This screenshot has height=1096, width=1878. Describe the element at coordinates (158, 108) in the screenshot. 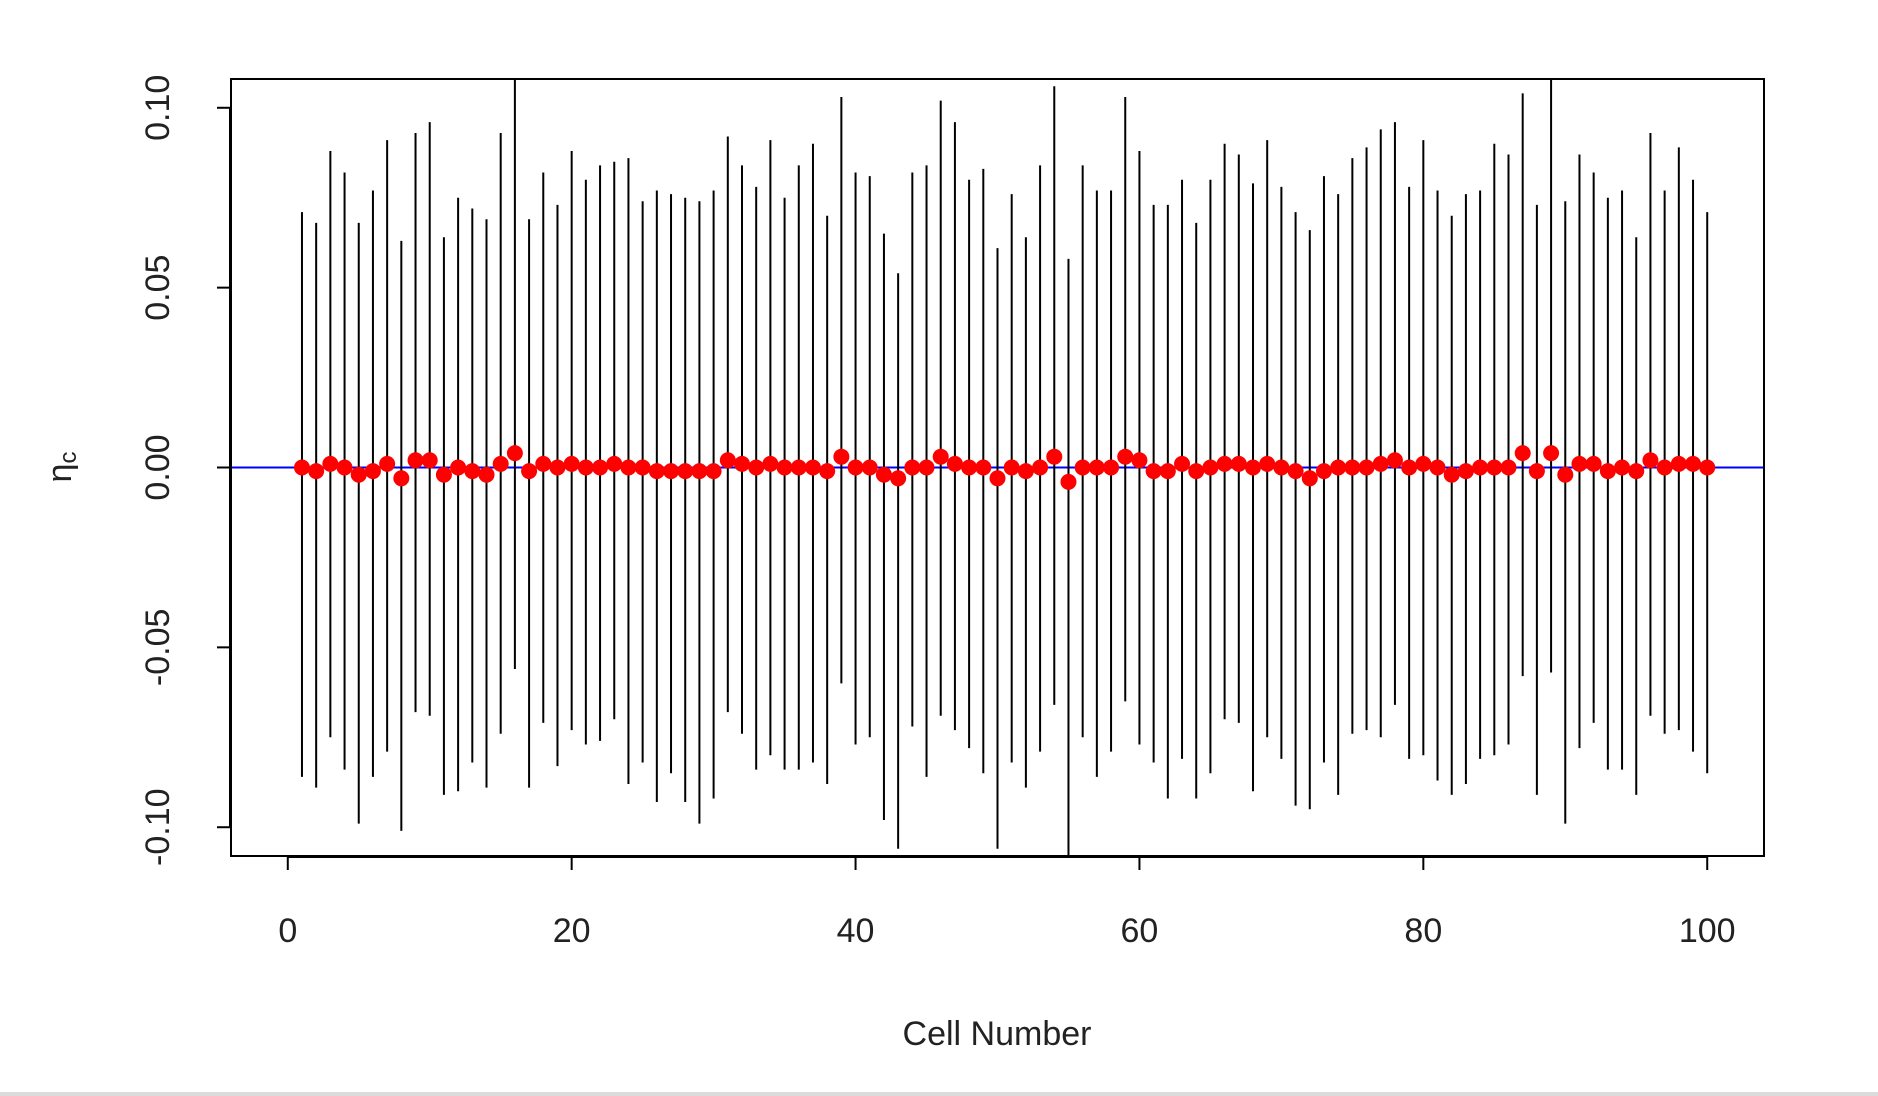

I see `y-tick-label: 0.10` at that location.